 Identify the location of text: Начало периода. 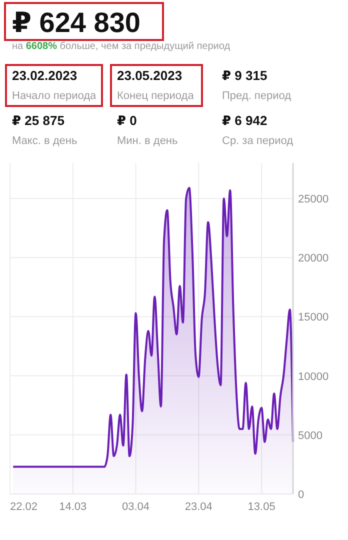
(55, 96).